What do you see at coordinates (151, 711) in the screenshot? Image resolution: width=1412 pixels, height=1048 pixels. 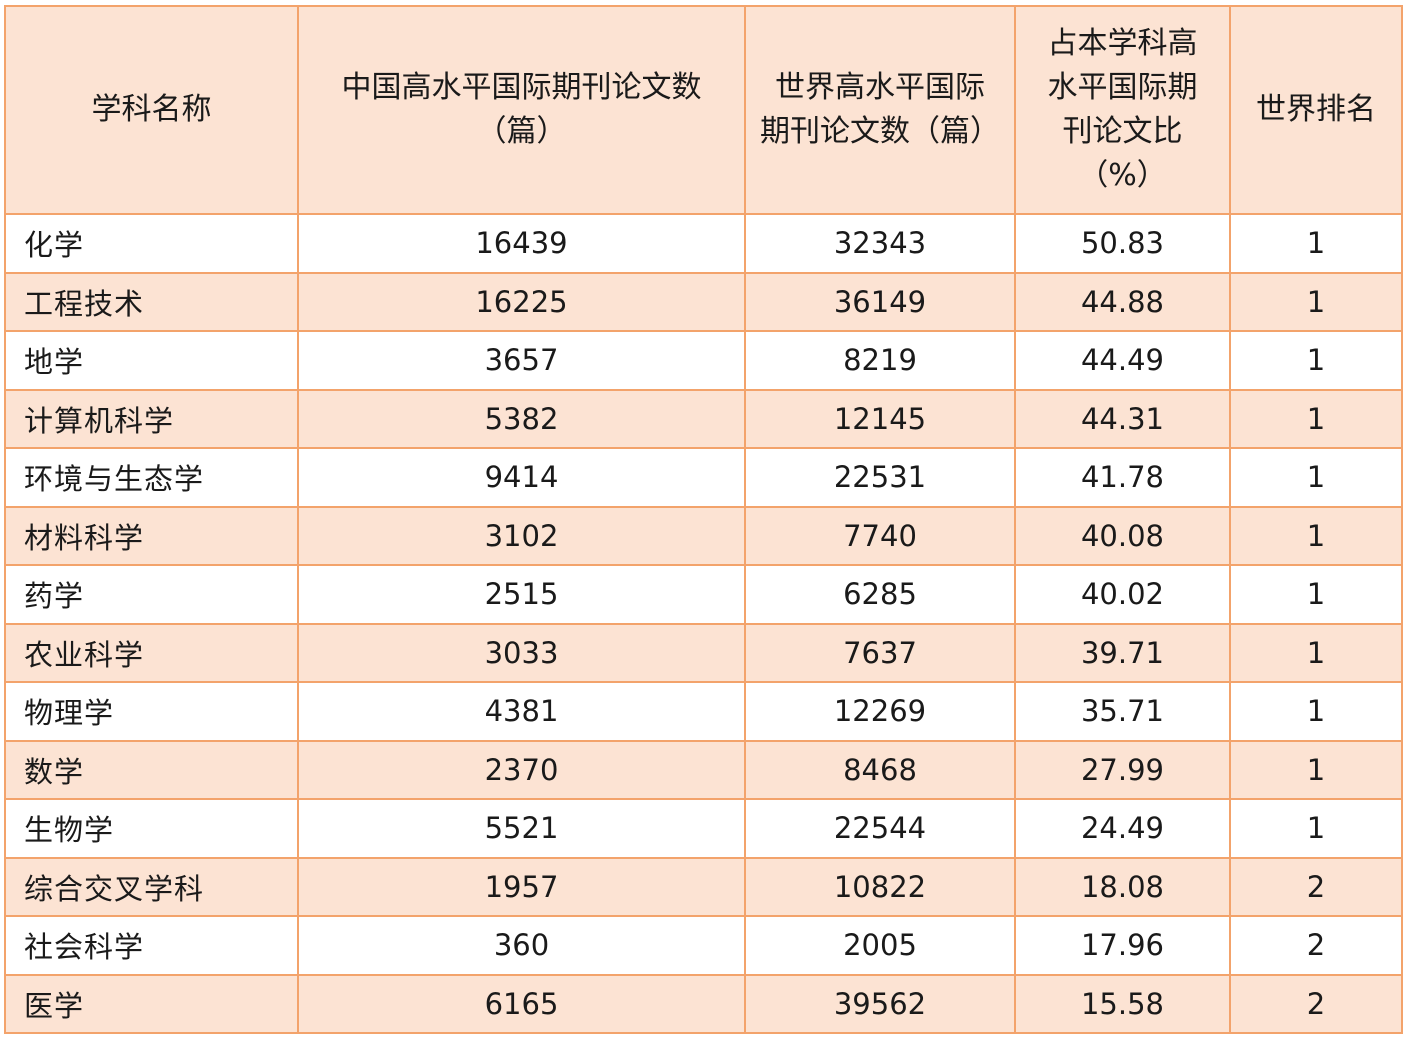 I see `cell-subject: 物理学` at bounding box center [151, 711].